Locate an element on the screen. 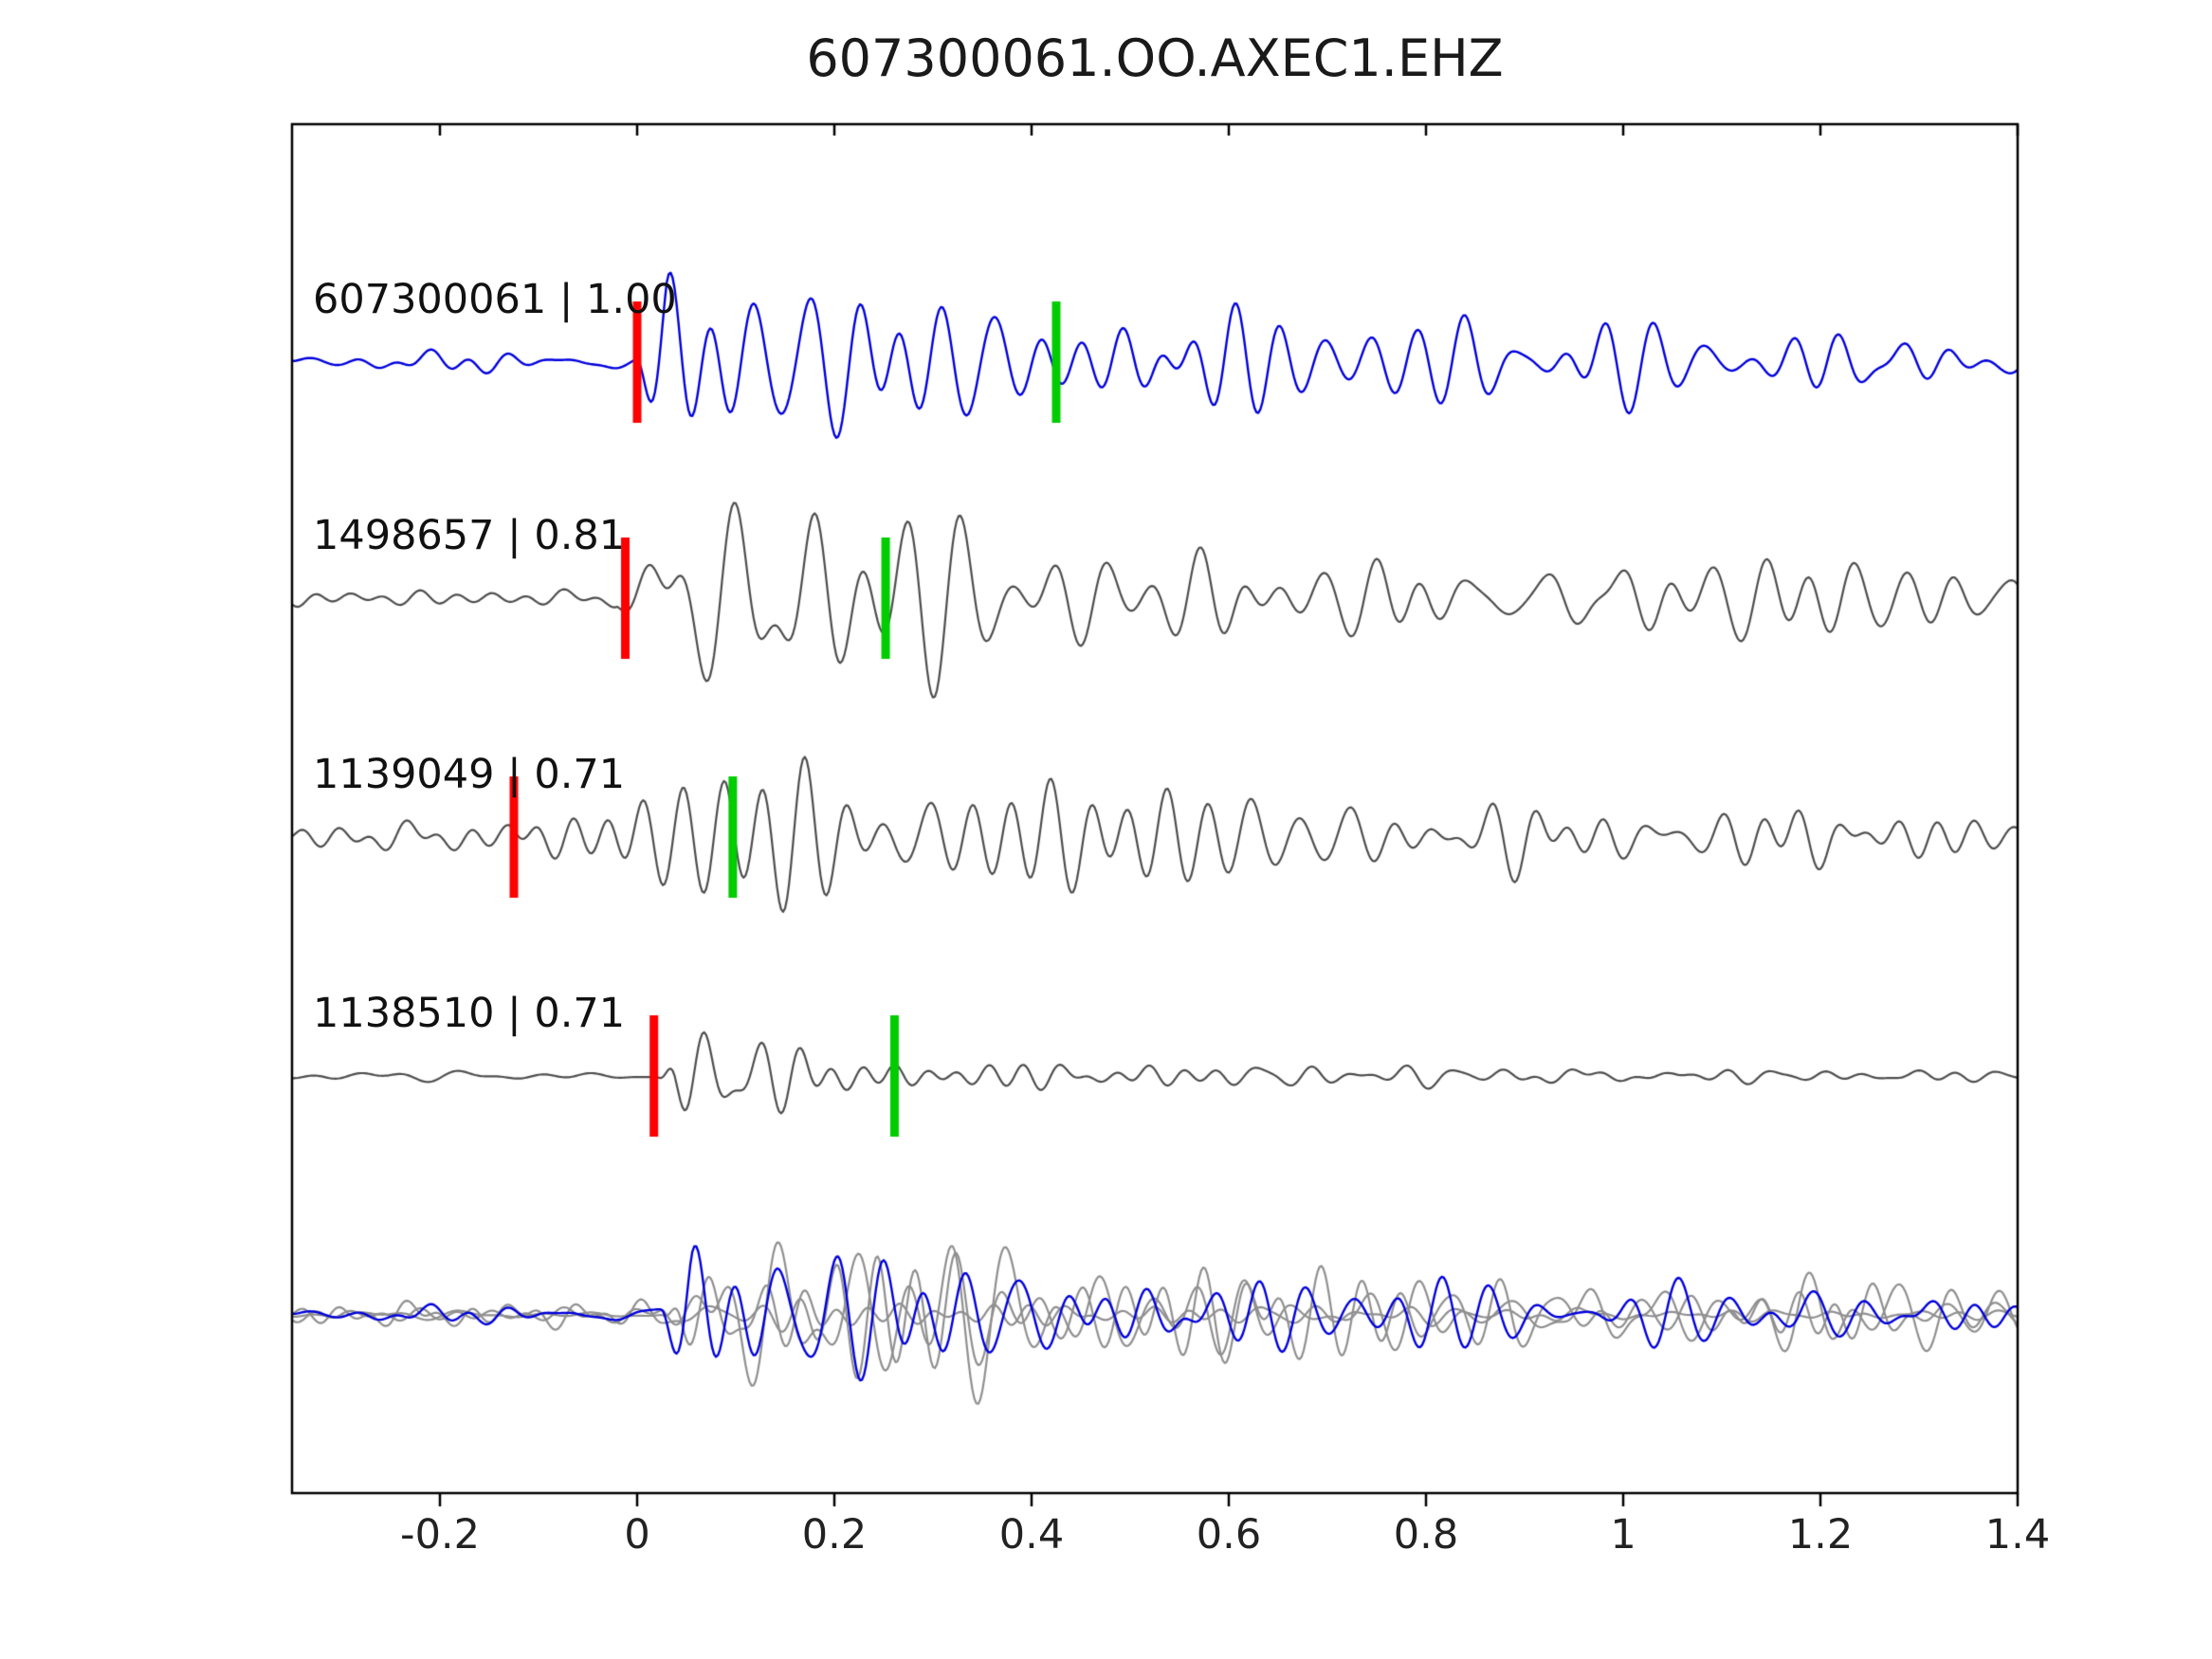  x-axis-tick-label: 0.4 is located at coordinates (1031, 1535).